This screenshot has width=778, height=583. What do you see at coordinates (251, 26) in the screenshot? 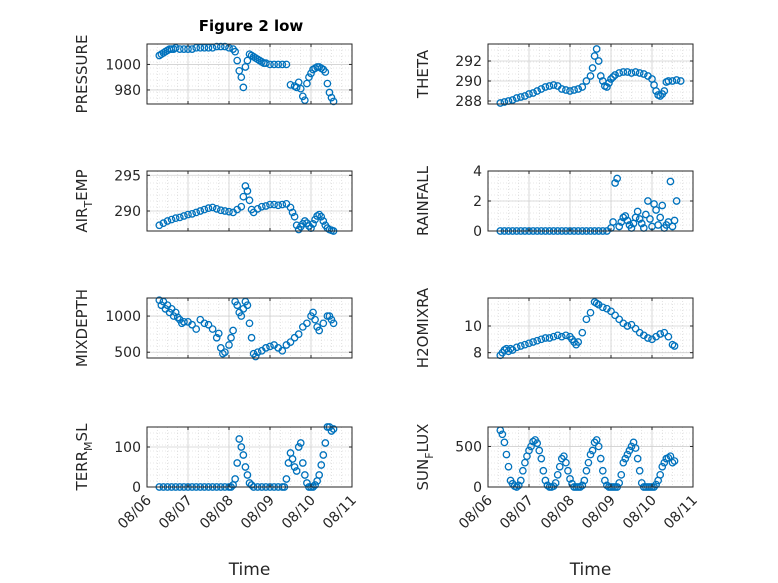
I see `figure-title: Figure 2 low` at bounding box center [251, 26].